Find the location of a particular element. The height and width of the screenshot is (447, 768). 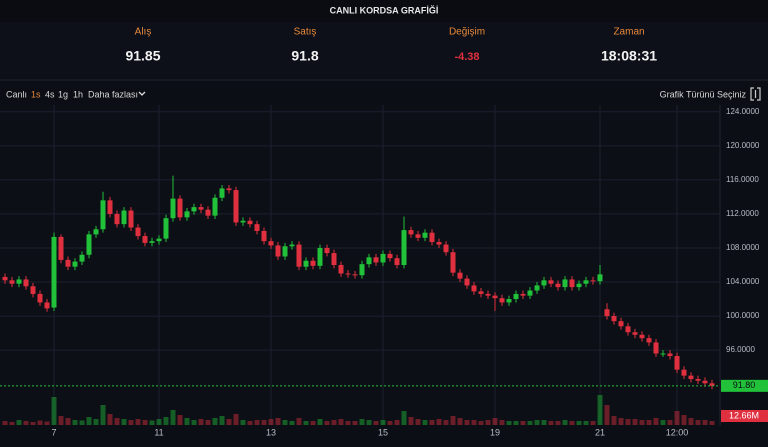

header-label: Zaman is located at coordinates (628, 32).